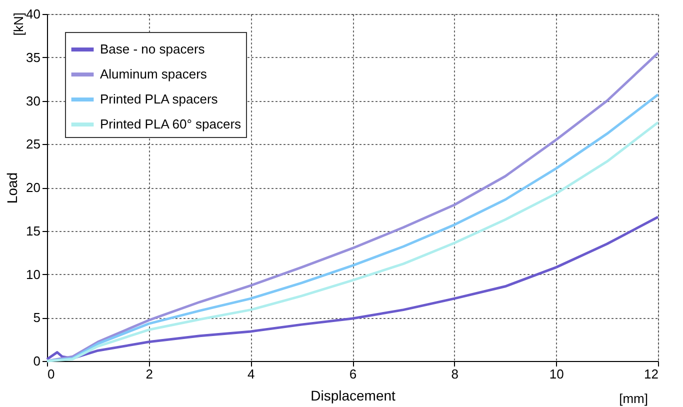 This screenshot has height=407, width=683. I want to click on y-tick-label: 20, so click(33, 187).